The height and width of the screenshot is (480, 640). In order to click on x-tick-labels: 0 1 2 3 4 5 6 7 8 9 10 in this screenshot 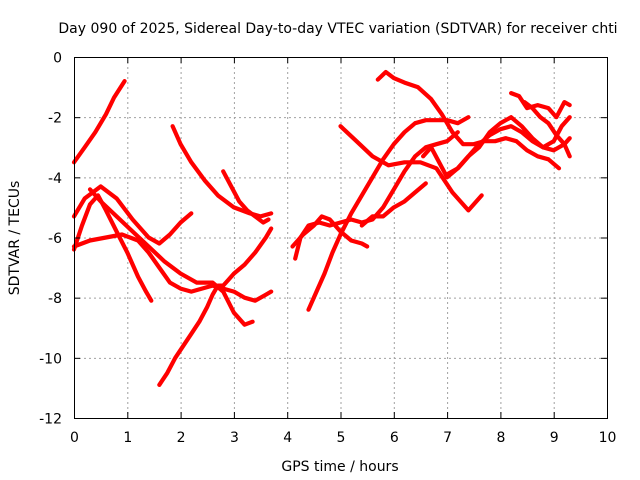, I will do `click(343, 438)`.